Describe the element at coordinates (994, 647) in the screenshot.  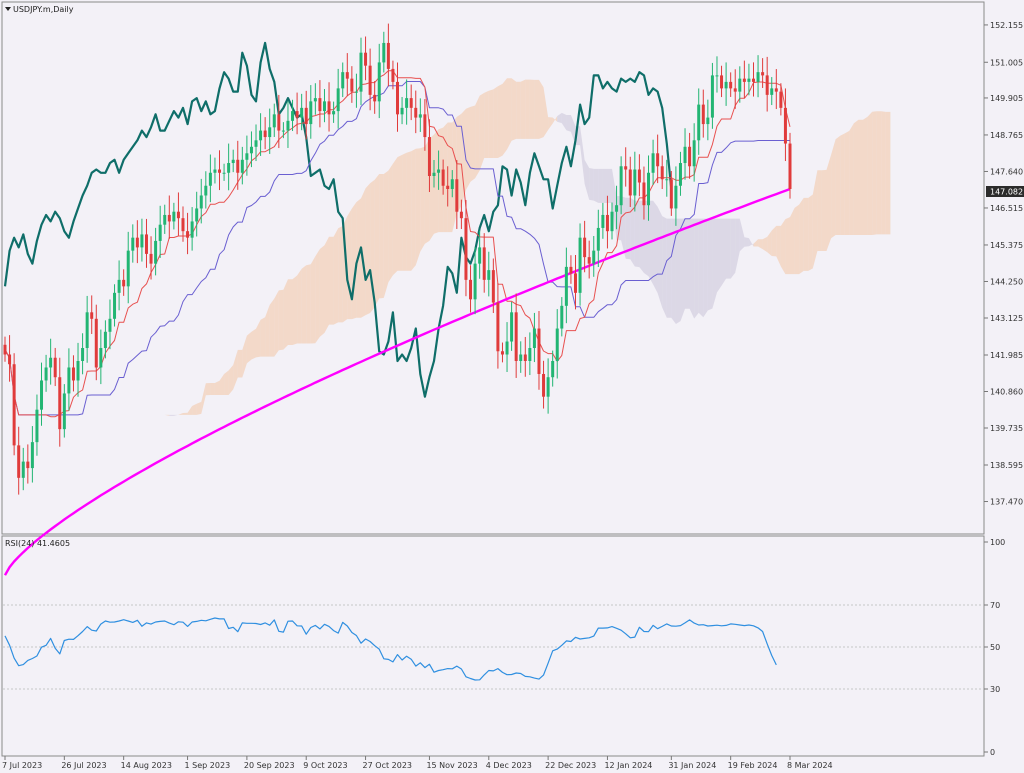
I see `rsi-axis: 100 70 50 30 0` at that location.